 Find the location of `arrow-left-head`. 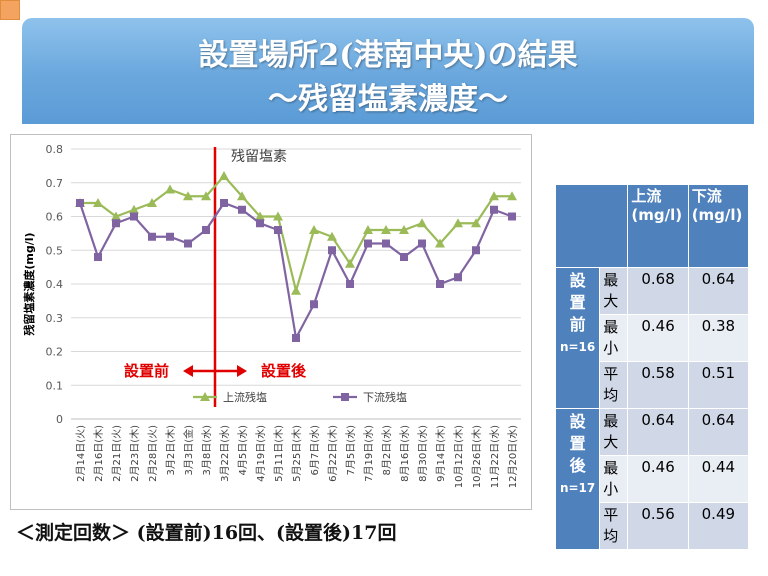

arrow-left-head is located at coordinates (188, 371).